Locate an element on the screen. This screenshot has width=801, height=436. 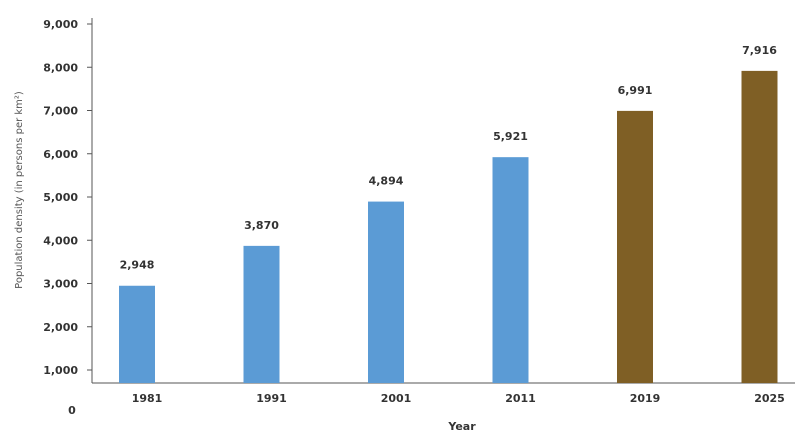
y-axis-title: Population density (in persons per km²) is located at coordinates (19, 190).